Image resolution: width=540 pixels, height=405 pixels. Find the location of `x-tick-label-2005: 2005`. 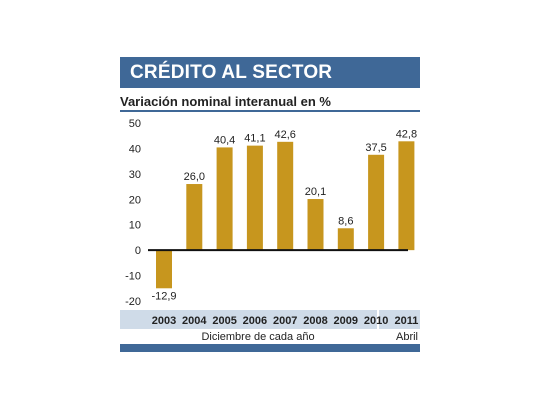

x-tick-label-2005: 2005 is located at coordinates (224, 321).